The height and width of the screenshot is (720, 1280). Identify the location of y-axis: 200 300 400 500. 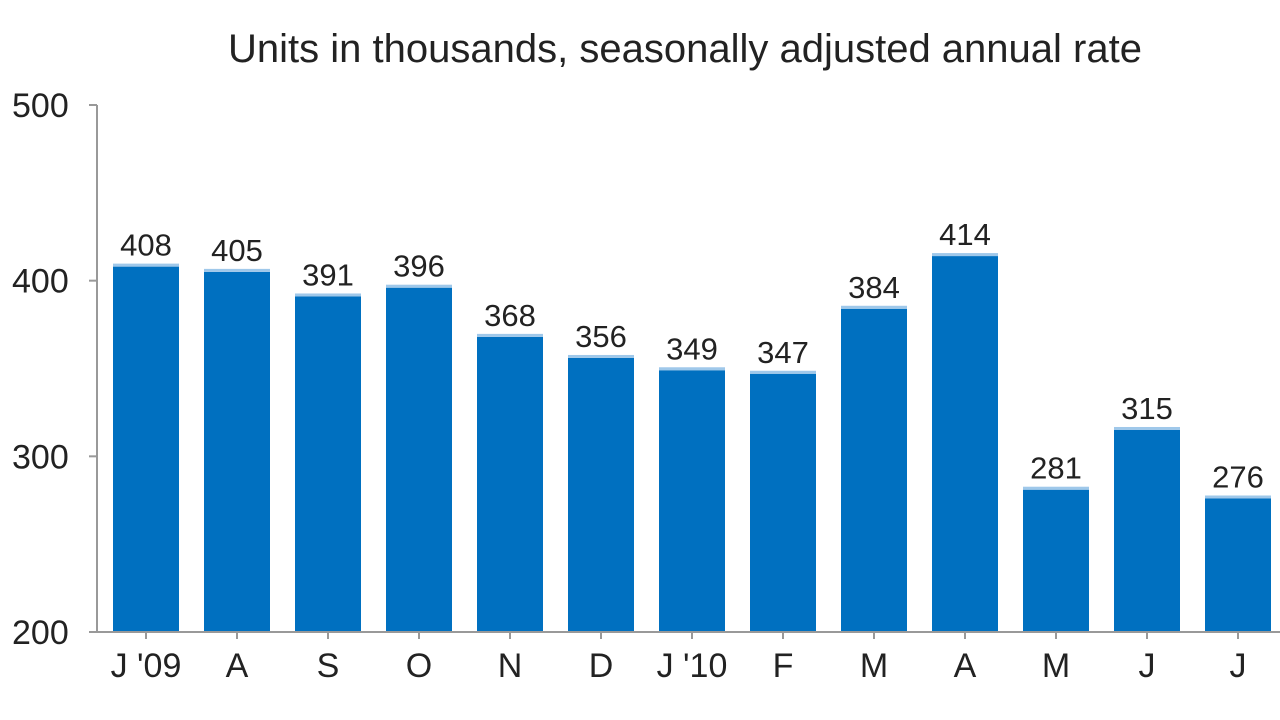
(55, 369).